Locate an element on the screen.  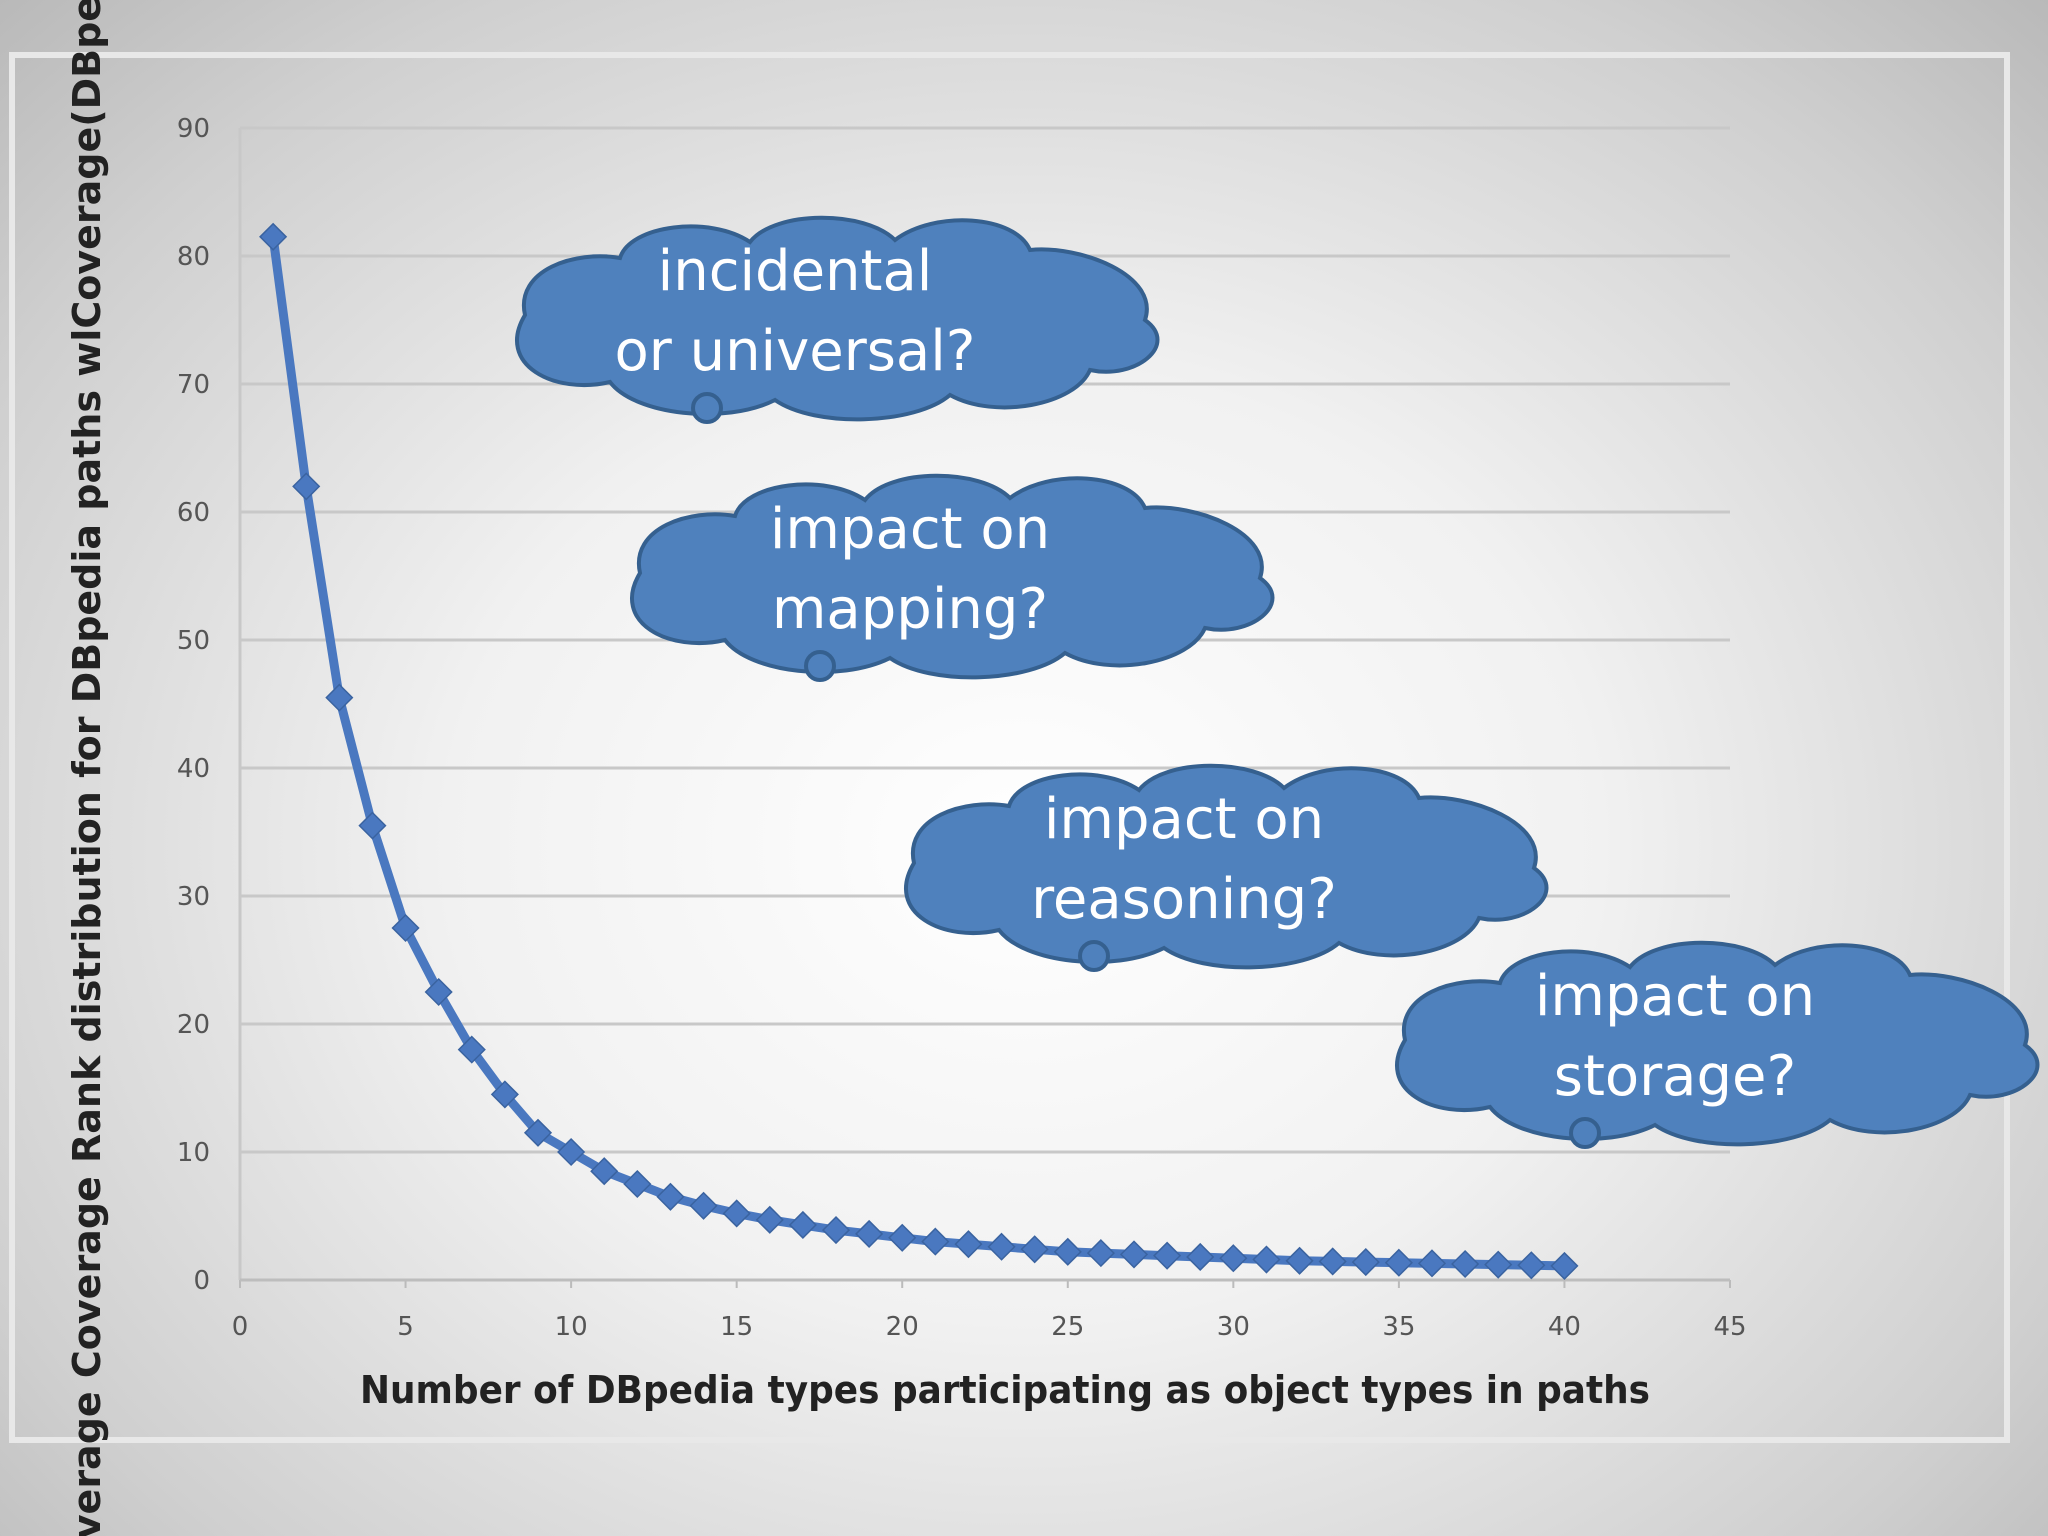
y-tick-label: 20 is located at coordinates (193, 1025).